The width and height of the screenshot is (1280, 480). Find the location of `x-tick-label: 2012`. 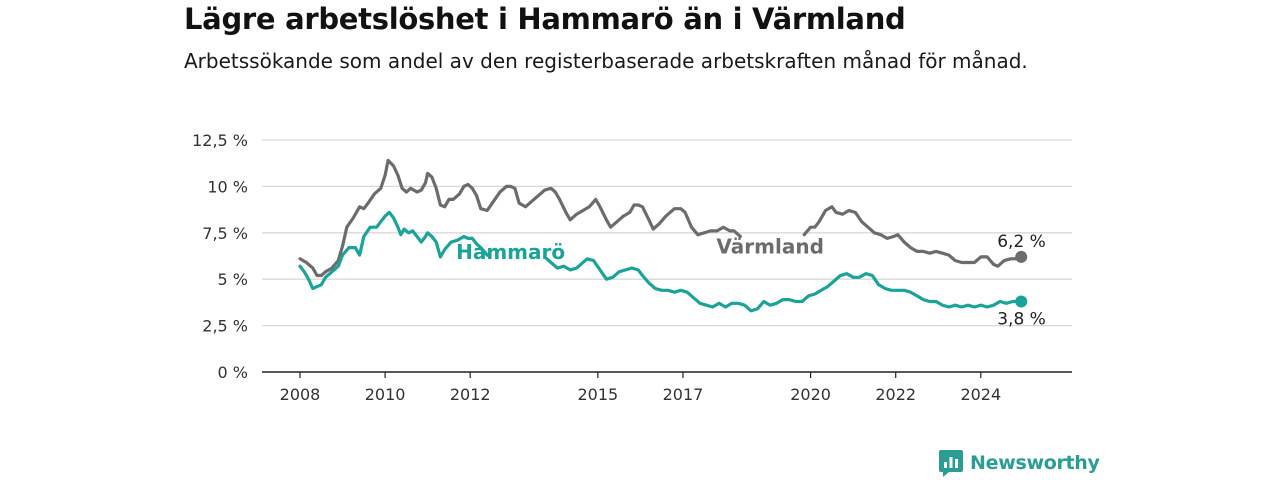

x-tick-label: 2012 is located at coordinates (470, 394).